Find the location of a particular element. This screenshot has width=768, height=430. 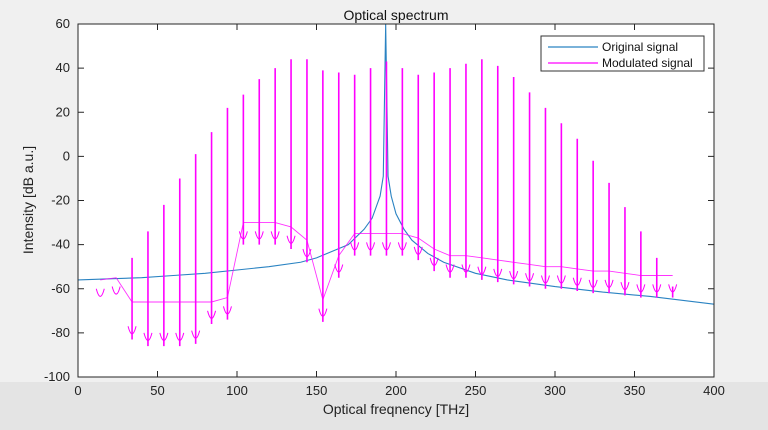

x-tick-label-0: 0 is located at coordinates (77, 390).